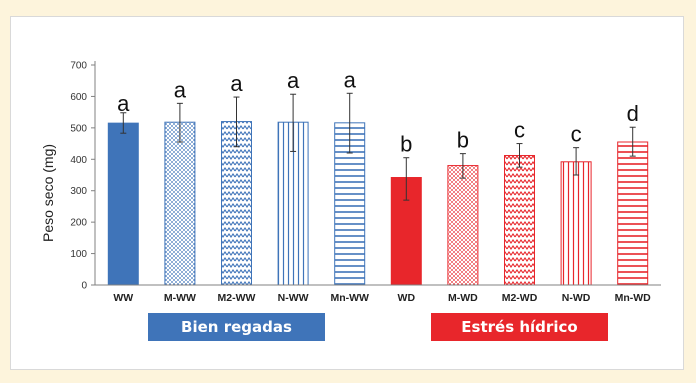  I want to click on y-tick-label: 0, so click(84, 286).